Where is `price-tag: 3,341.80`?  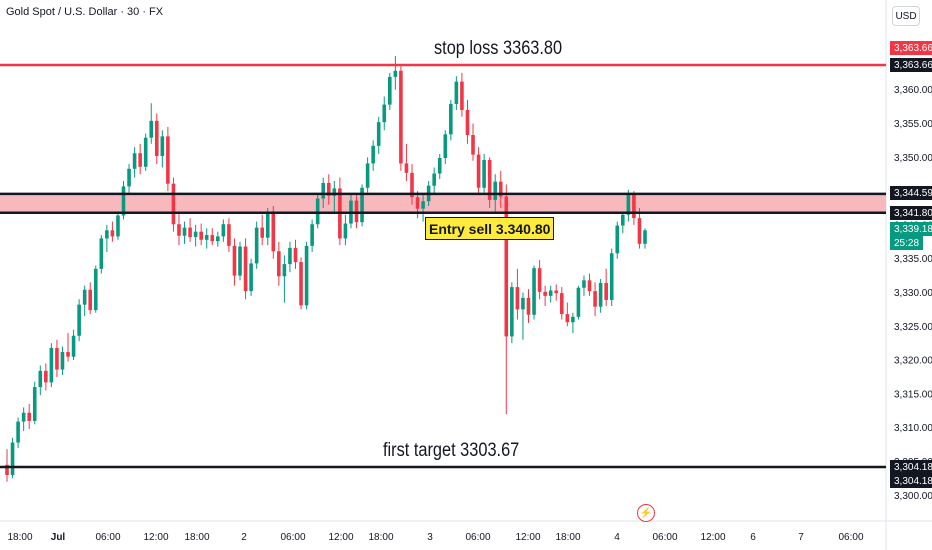 price-tag: 3,341.80 is located at coordinates (911, 213).